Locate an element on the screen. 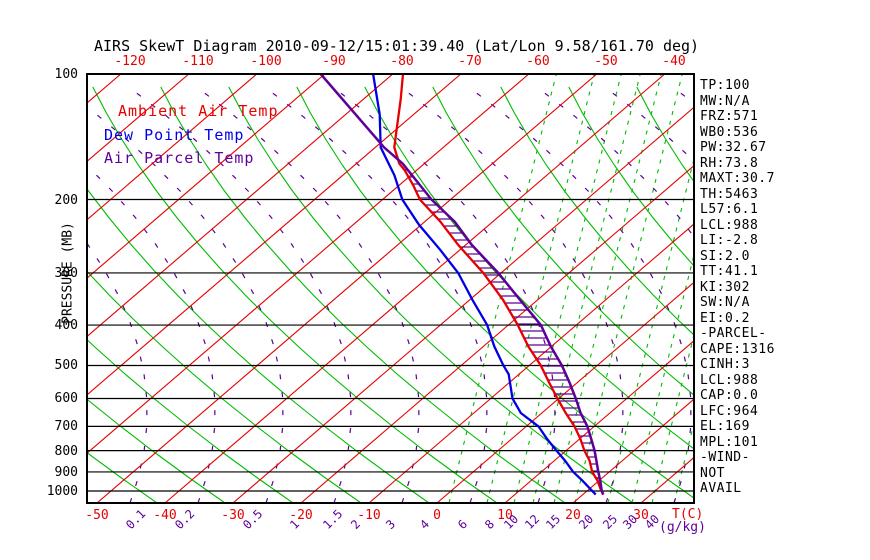 This screenshot has width=870, height=560. stats-line: AVAIL is located at coordinates (721, 488).